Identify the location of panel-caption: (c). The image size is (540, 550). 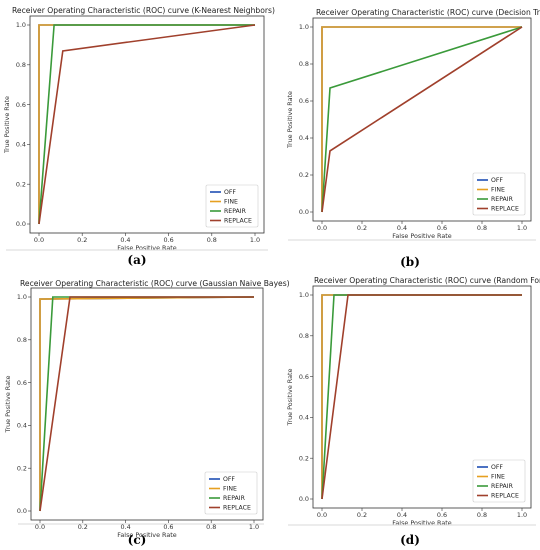
(137, 540).